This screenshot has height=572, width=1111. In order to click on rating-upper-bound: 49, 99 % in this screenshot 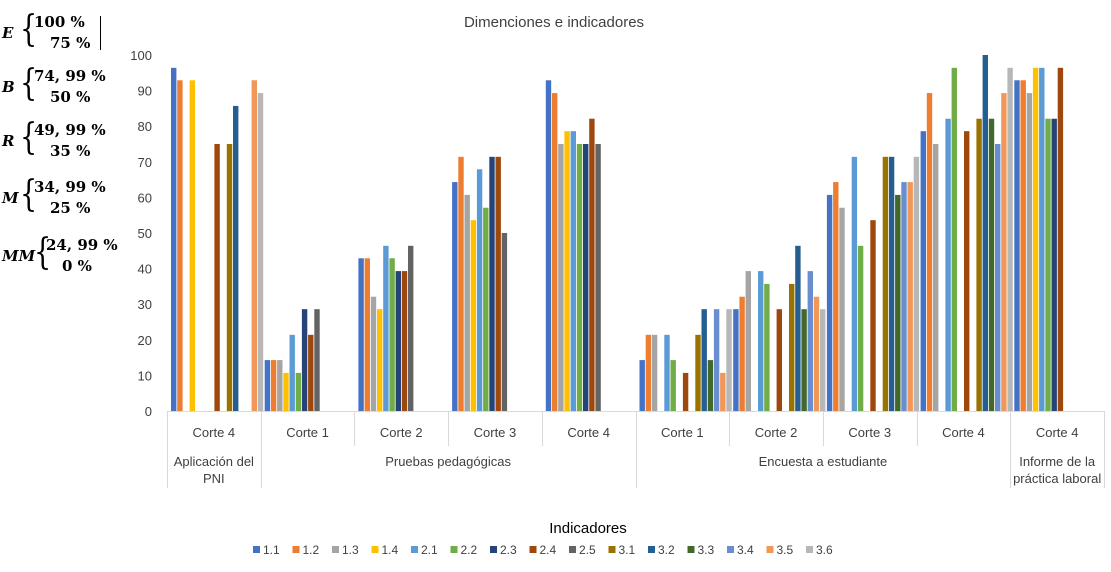, I will do `click(70, 130)`.